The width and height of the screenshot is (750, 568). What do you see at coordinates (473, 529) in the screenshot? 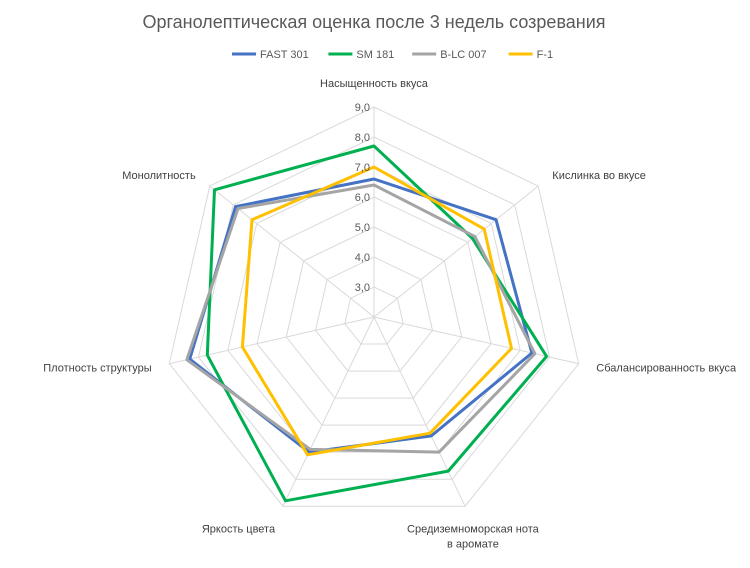
I see `axis-label-line: Средиземноморская нота` at bounding box center [473, 529].